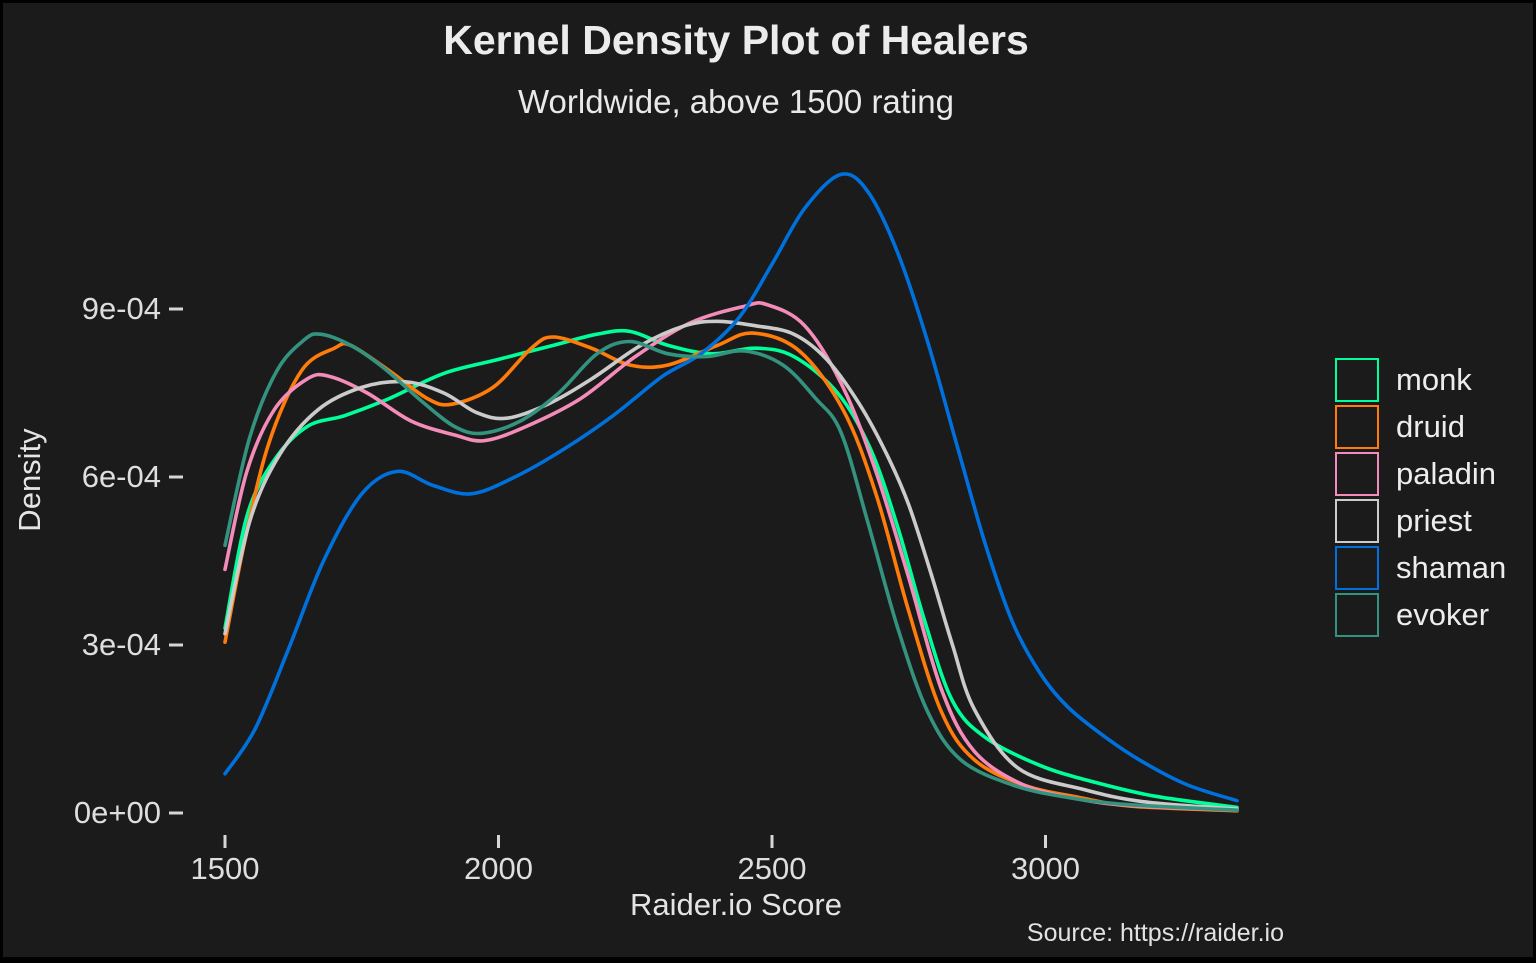 The image size is (1536, 963). I want to click on x-tick-label-2000: 2000, so click(498, 868).